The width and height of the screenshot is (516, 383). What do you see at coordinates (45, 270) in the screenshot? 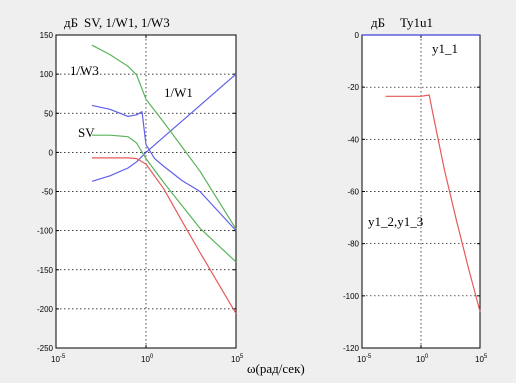
I see `y-tick-label: -150` at bounding box center [45, 270].